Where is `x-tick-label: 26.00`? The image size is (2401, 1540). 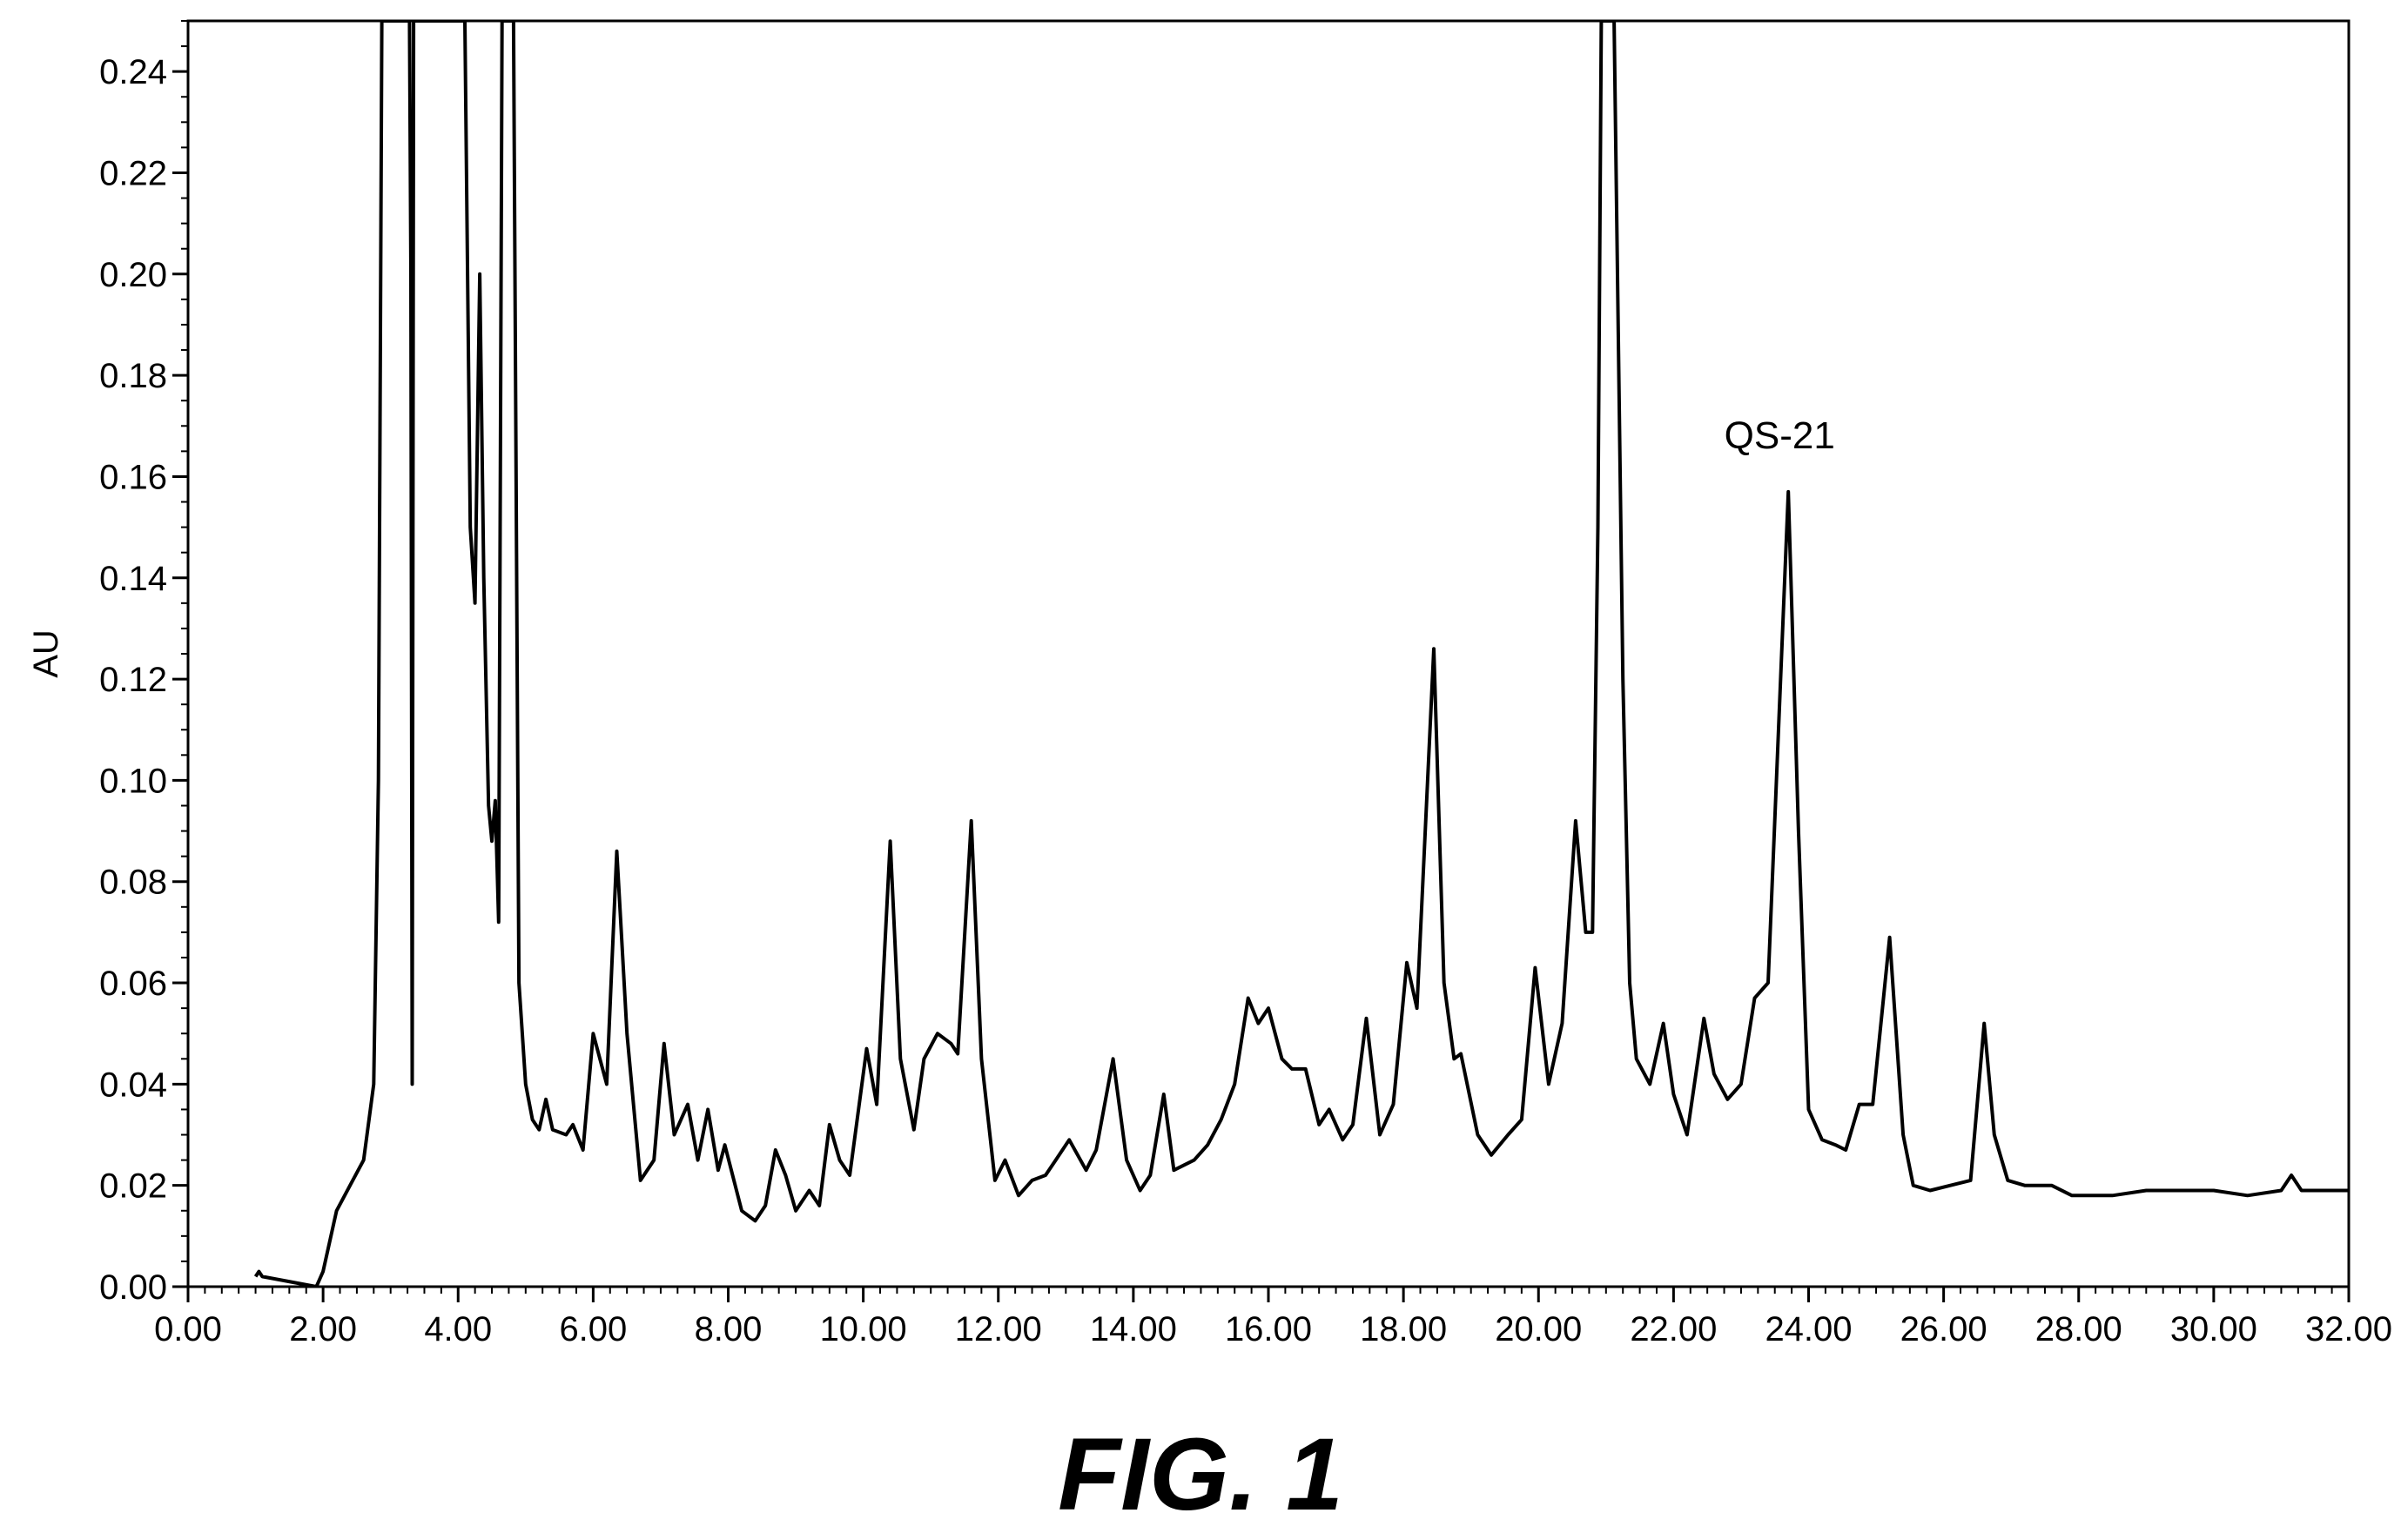
x-tick-label: 26.00 is located at coordinates (1943, 1329).